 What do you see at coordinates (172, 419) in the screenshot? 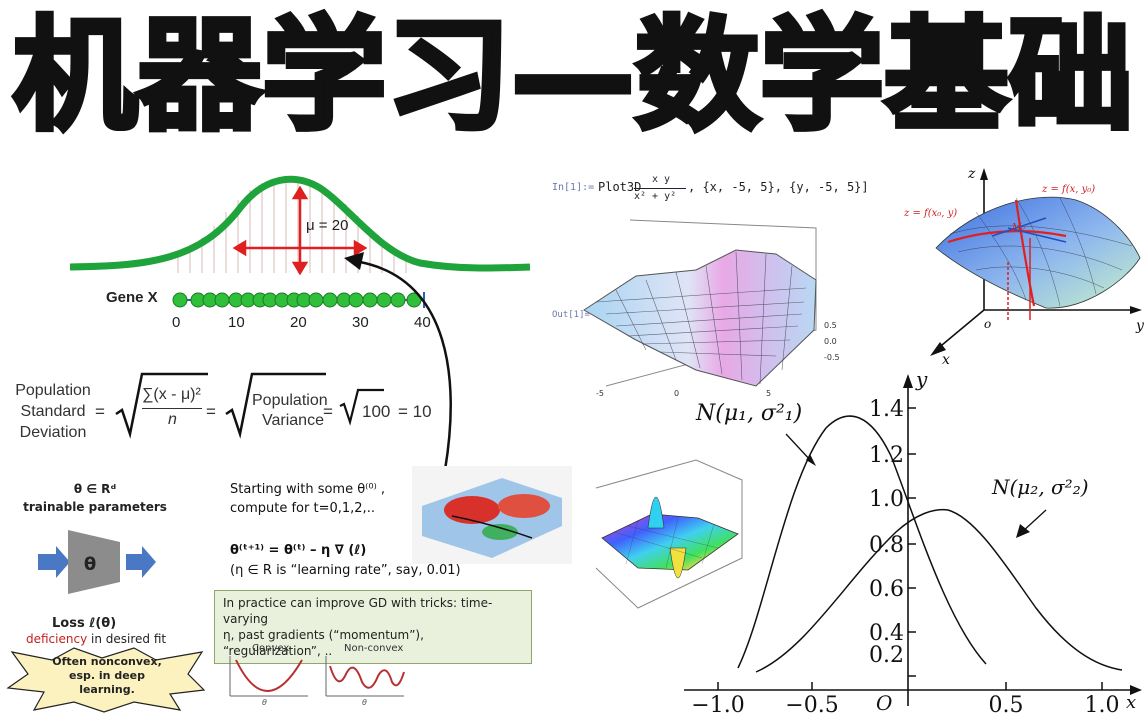
I see `frac-den: n` at bounding box center [172, 419].